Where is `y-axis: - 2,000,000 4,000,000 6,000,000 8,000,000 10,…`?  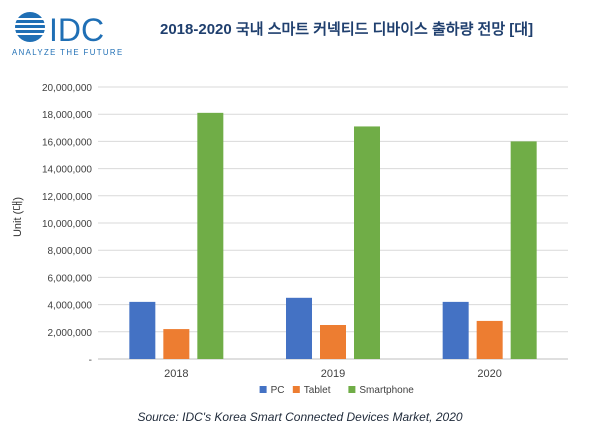 y-axis: - 2,000,000 4,000,000 6,000,000 8,000,000 10,… is located at coordinates (67, 224).